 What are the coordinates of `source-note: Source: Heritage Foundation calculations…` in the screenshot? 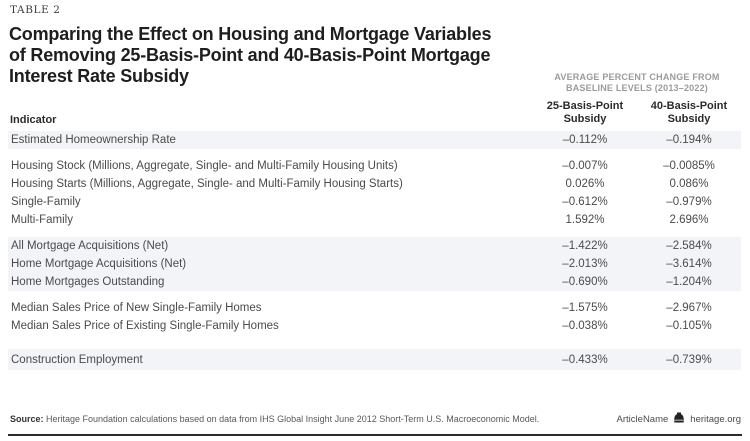 It's located at (274, 419).